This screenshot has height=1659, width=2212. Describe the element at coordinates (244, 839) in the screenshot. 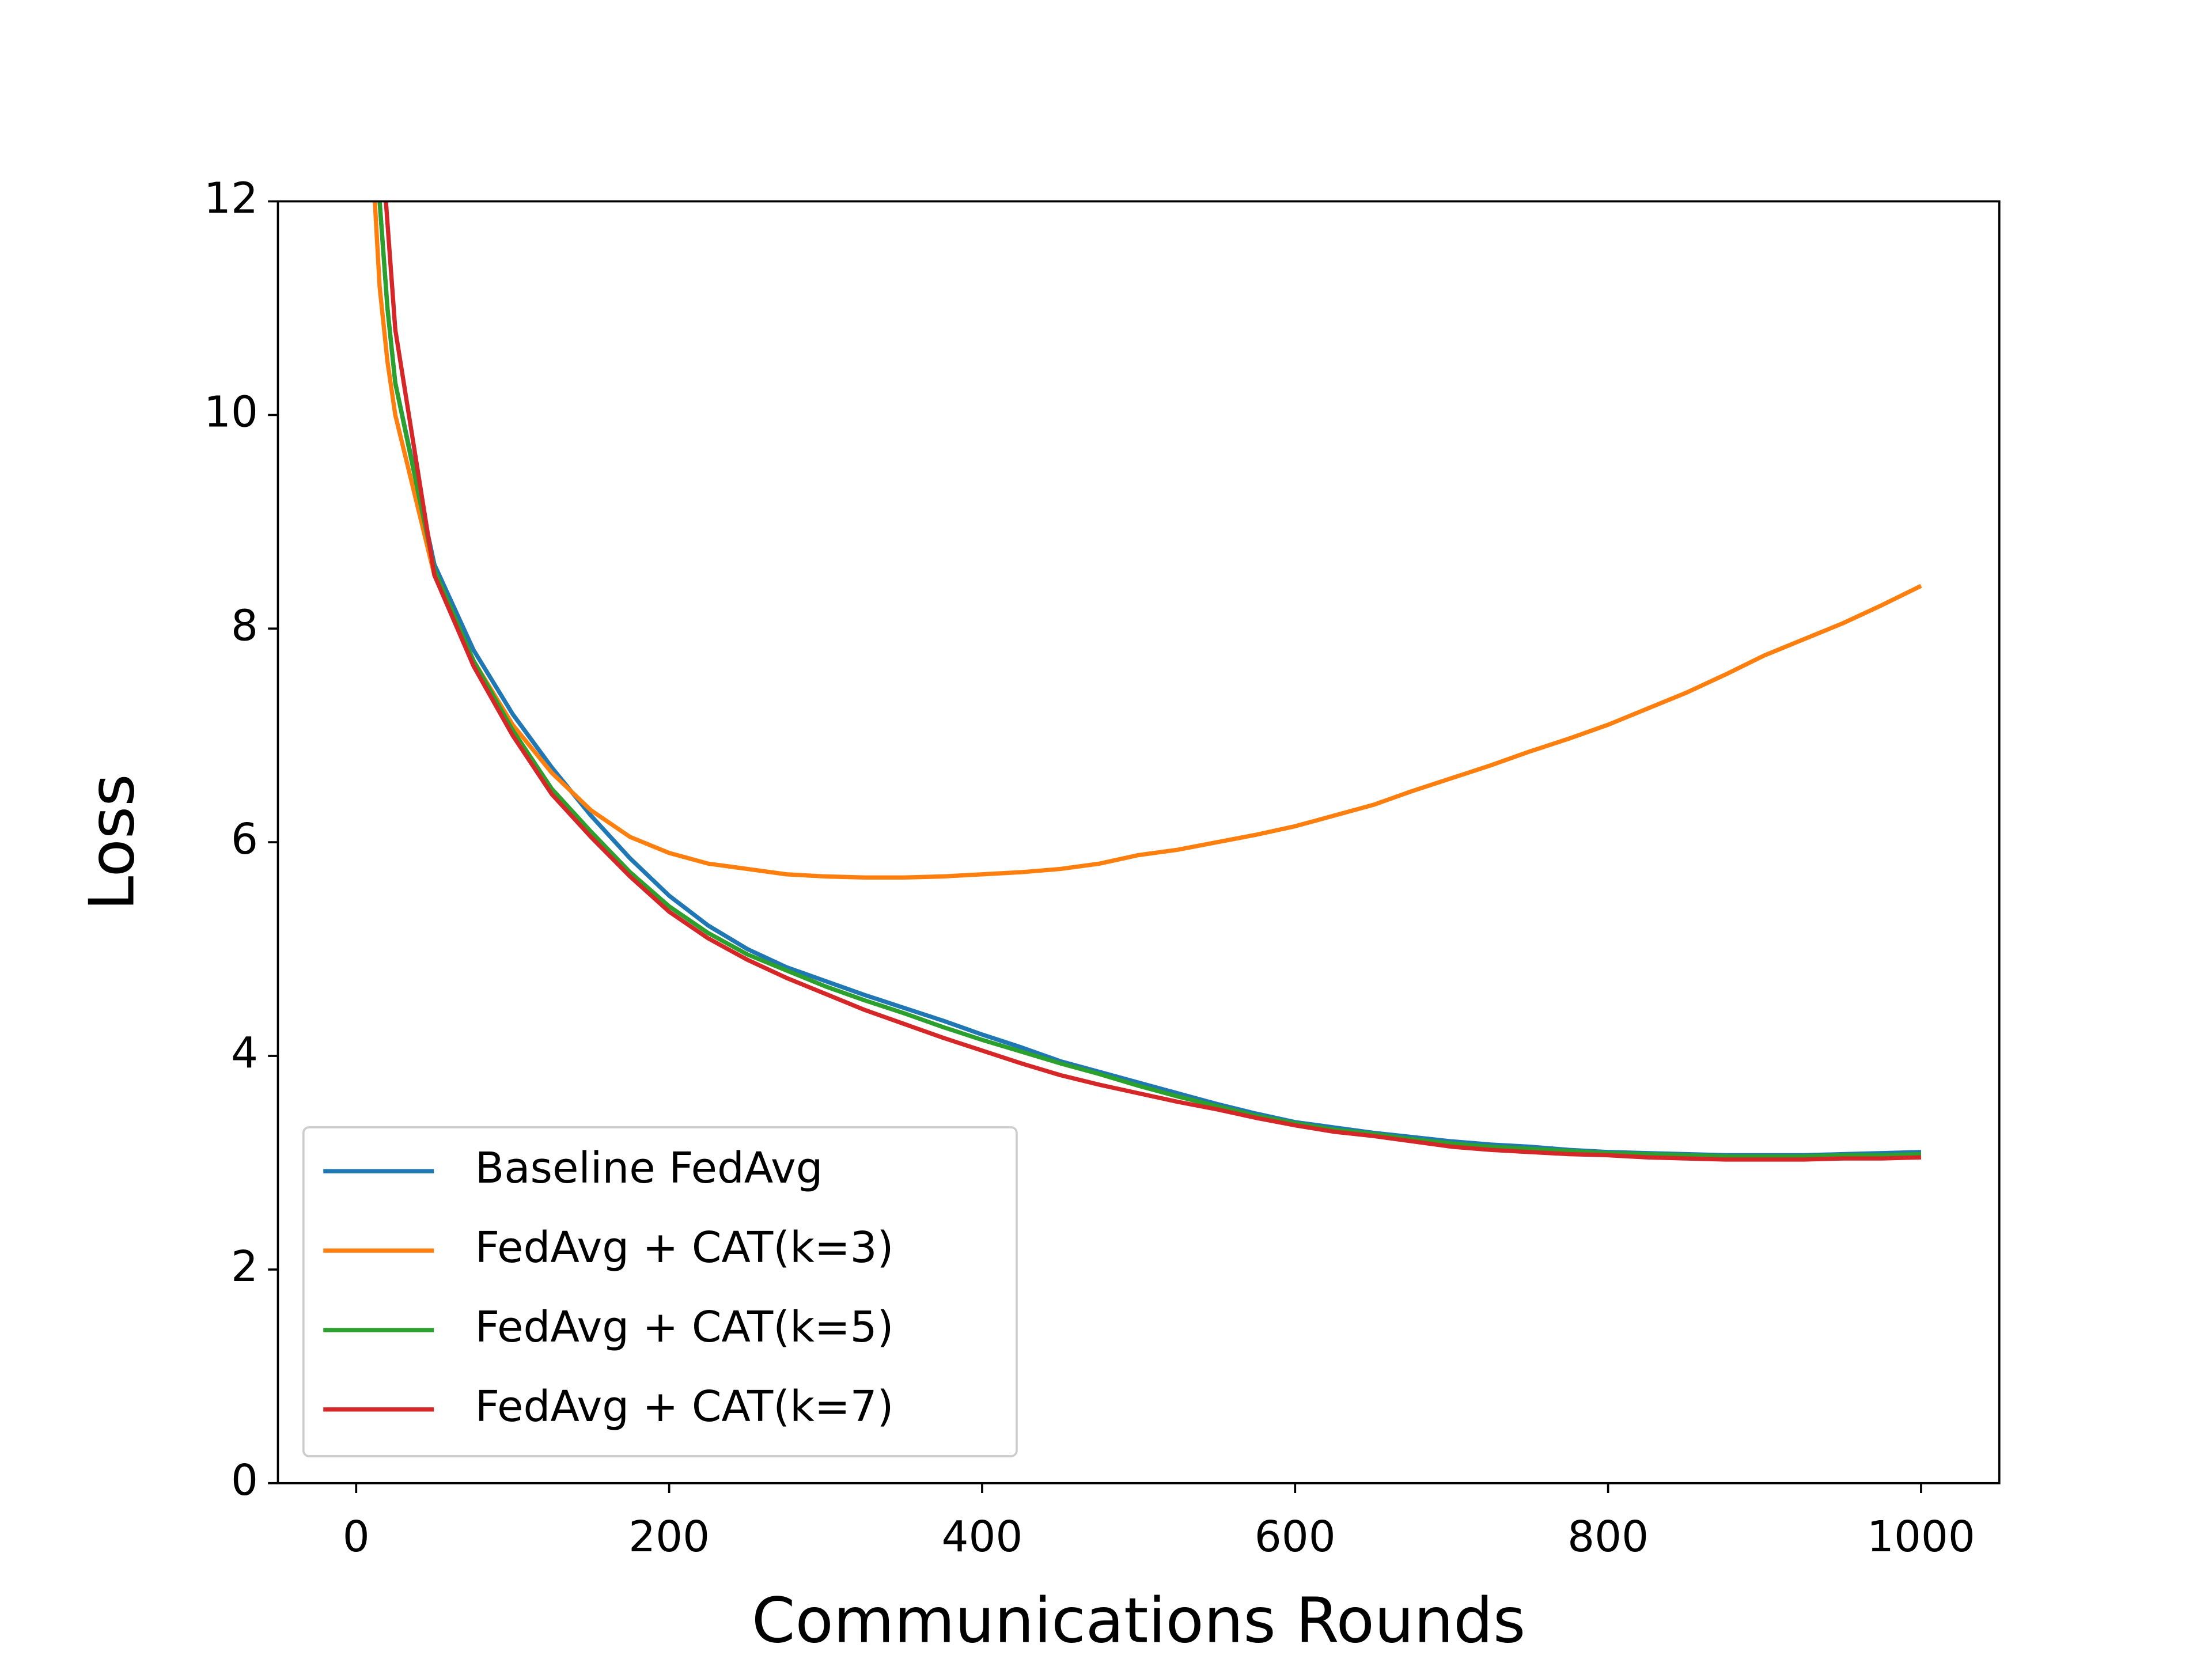

I see `y-tick-label: 6` at that location.